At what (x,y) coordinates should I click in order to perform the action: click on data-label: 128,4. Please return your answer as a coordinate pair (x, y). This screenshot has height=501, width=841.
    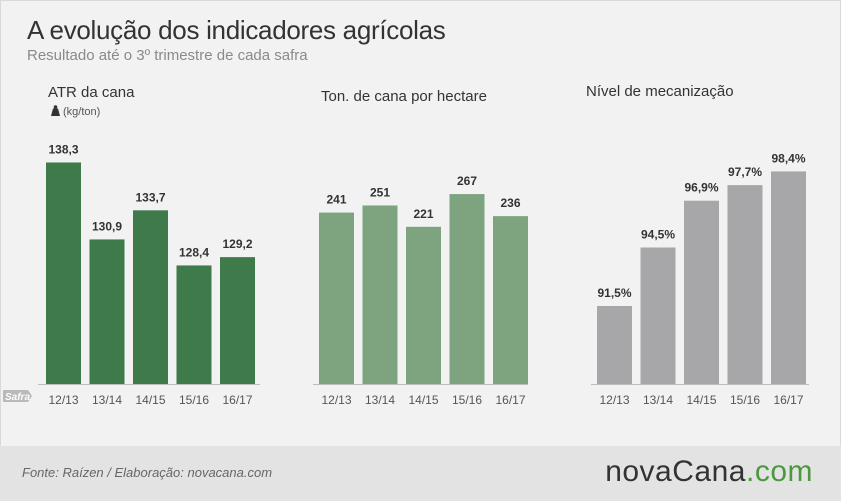
    Looking at the image, I should click on (194, 252).